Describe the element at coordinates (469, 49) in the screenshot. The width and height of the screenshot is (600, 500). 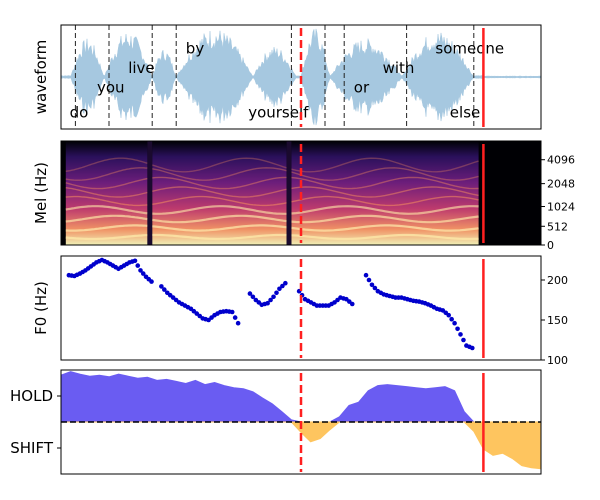
I see `word-label-7: someone` at that location.